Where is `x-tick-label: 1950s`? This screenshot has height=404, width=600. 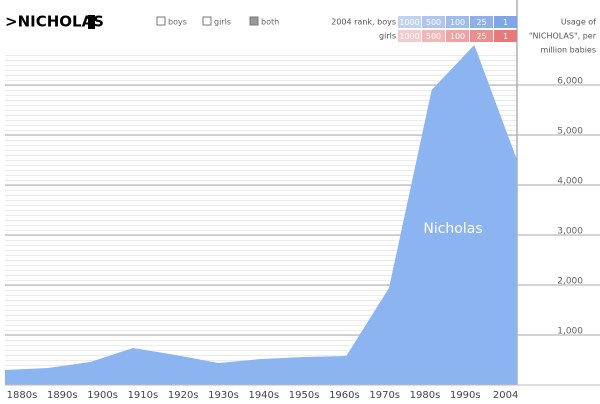
x-tick-label: 1950s is located at coordinates (304, 395).